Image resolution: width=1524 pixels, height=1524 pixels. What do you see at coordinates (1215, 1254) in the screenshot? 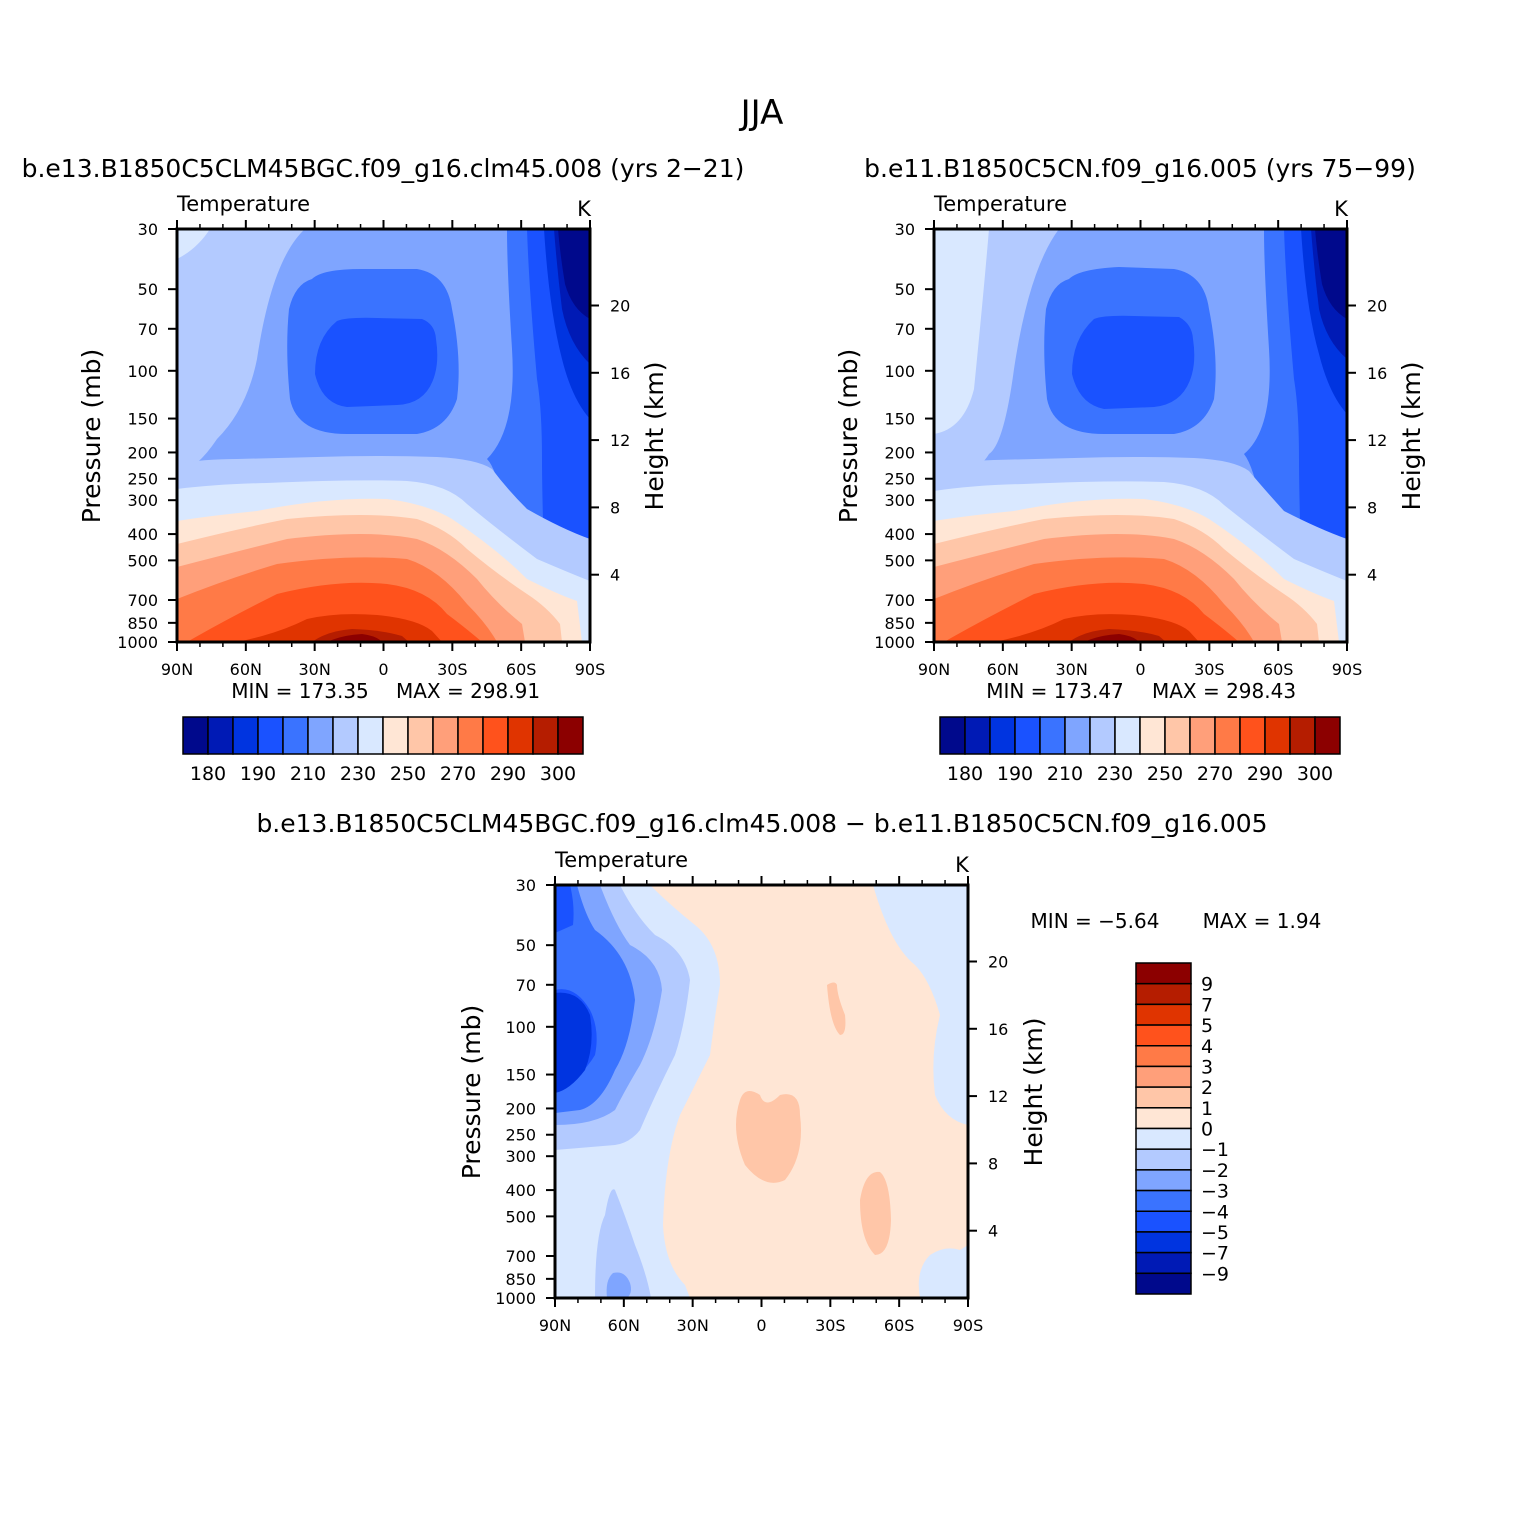
I see `colorbar-label: −7` at bounding box center [1215, 1254].